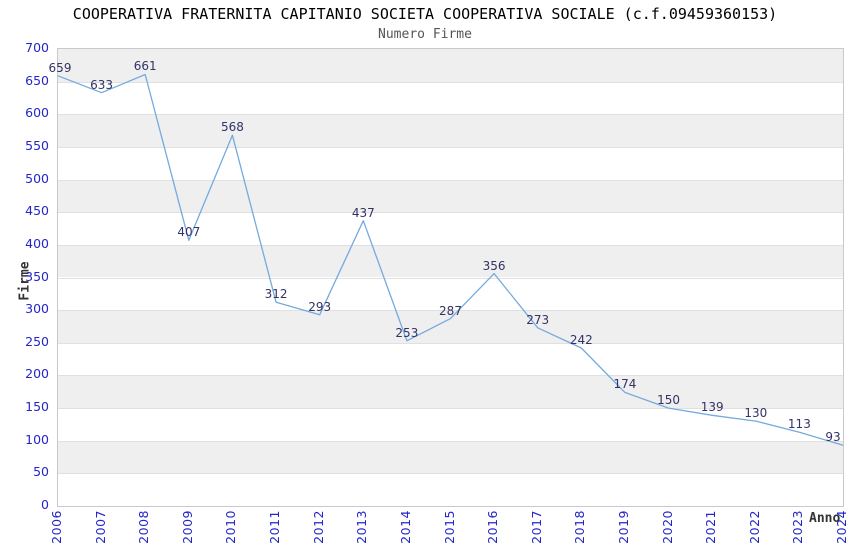 The image size is (850, 550). What do you see at coordinates (37, 80) in the screenshot?
I see `y-tick-label: 650` at bounding box center [37, 80].